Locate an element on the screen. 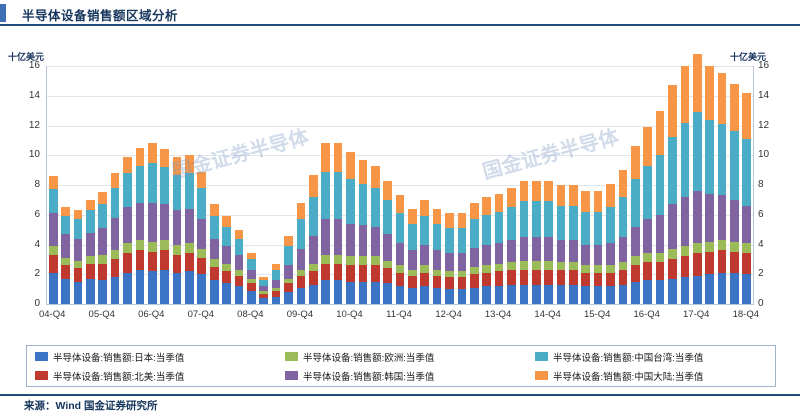  legend-item: 半导体设备:销售额:日本:当季值 is located at coordinates (109, 356).